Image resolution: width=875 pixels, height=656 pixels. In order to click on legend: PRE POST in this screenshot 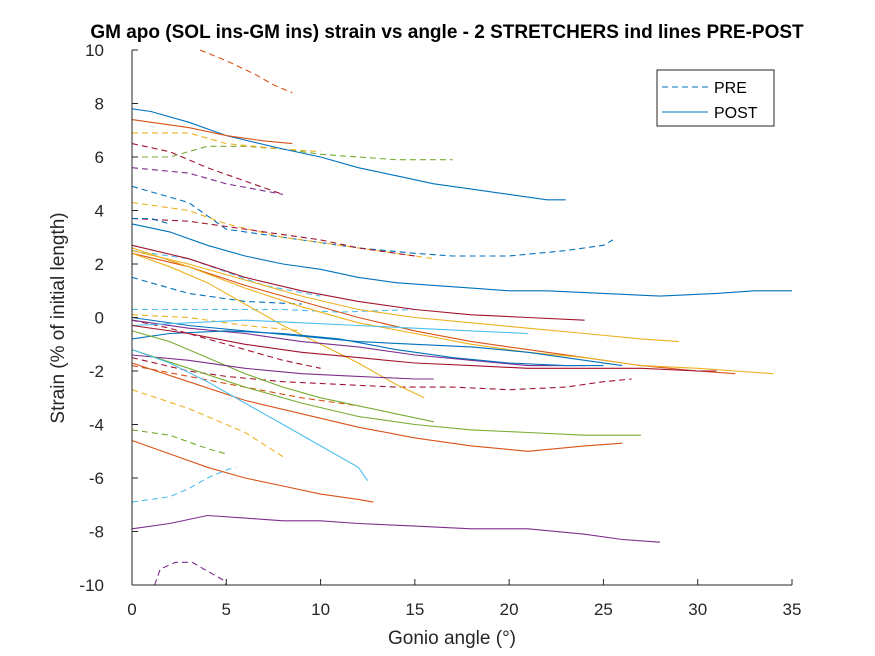, I will do `click(715, 98)`.